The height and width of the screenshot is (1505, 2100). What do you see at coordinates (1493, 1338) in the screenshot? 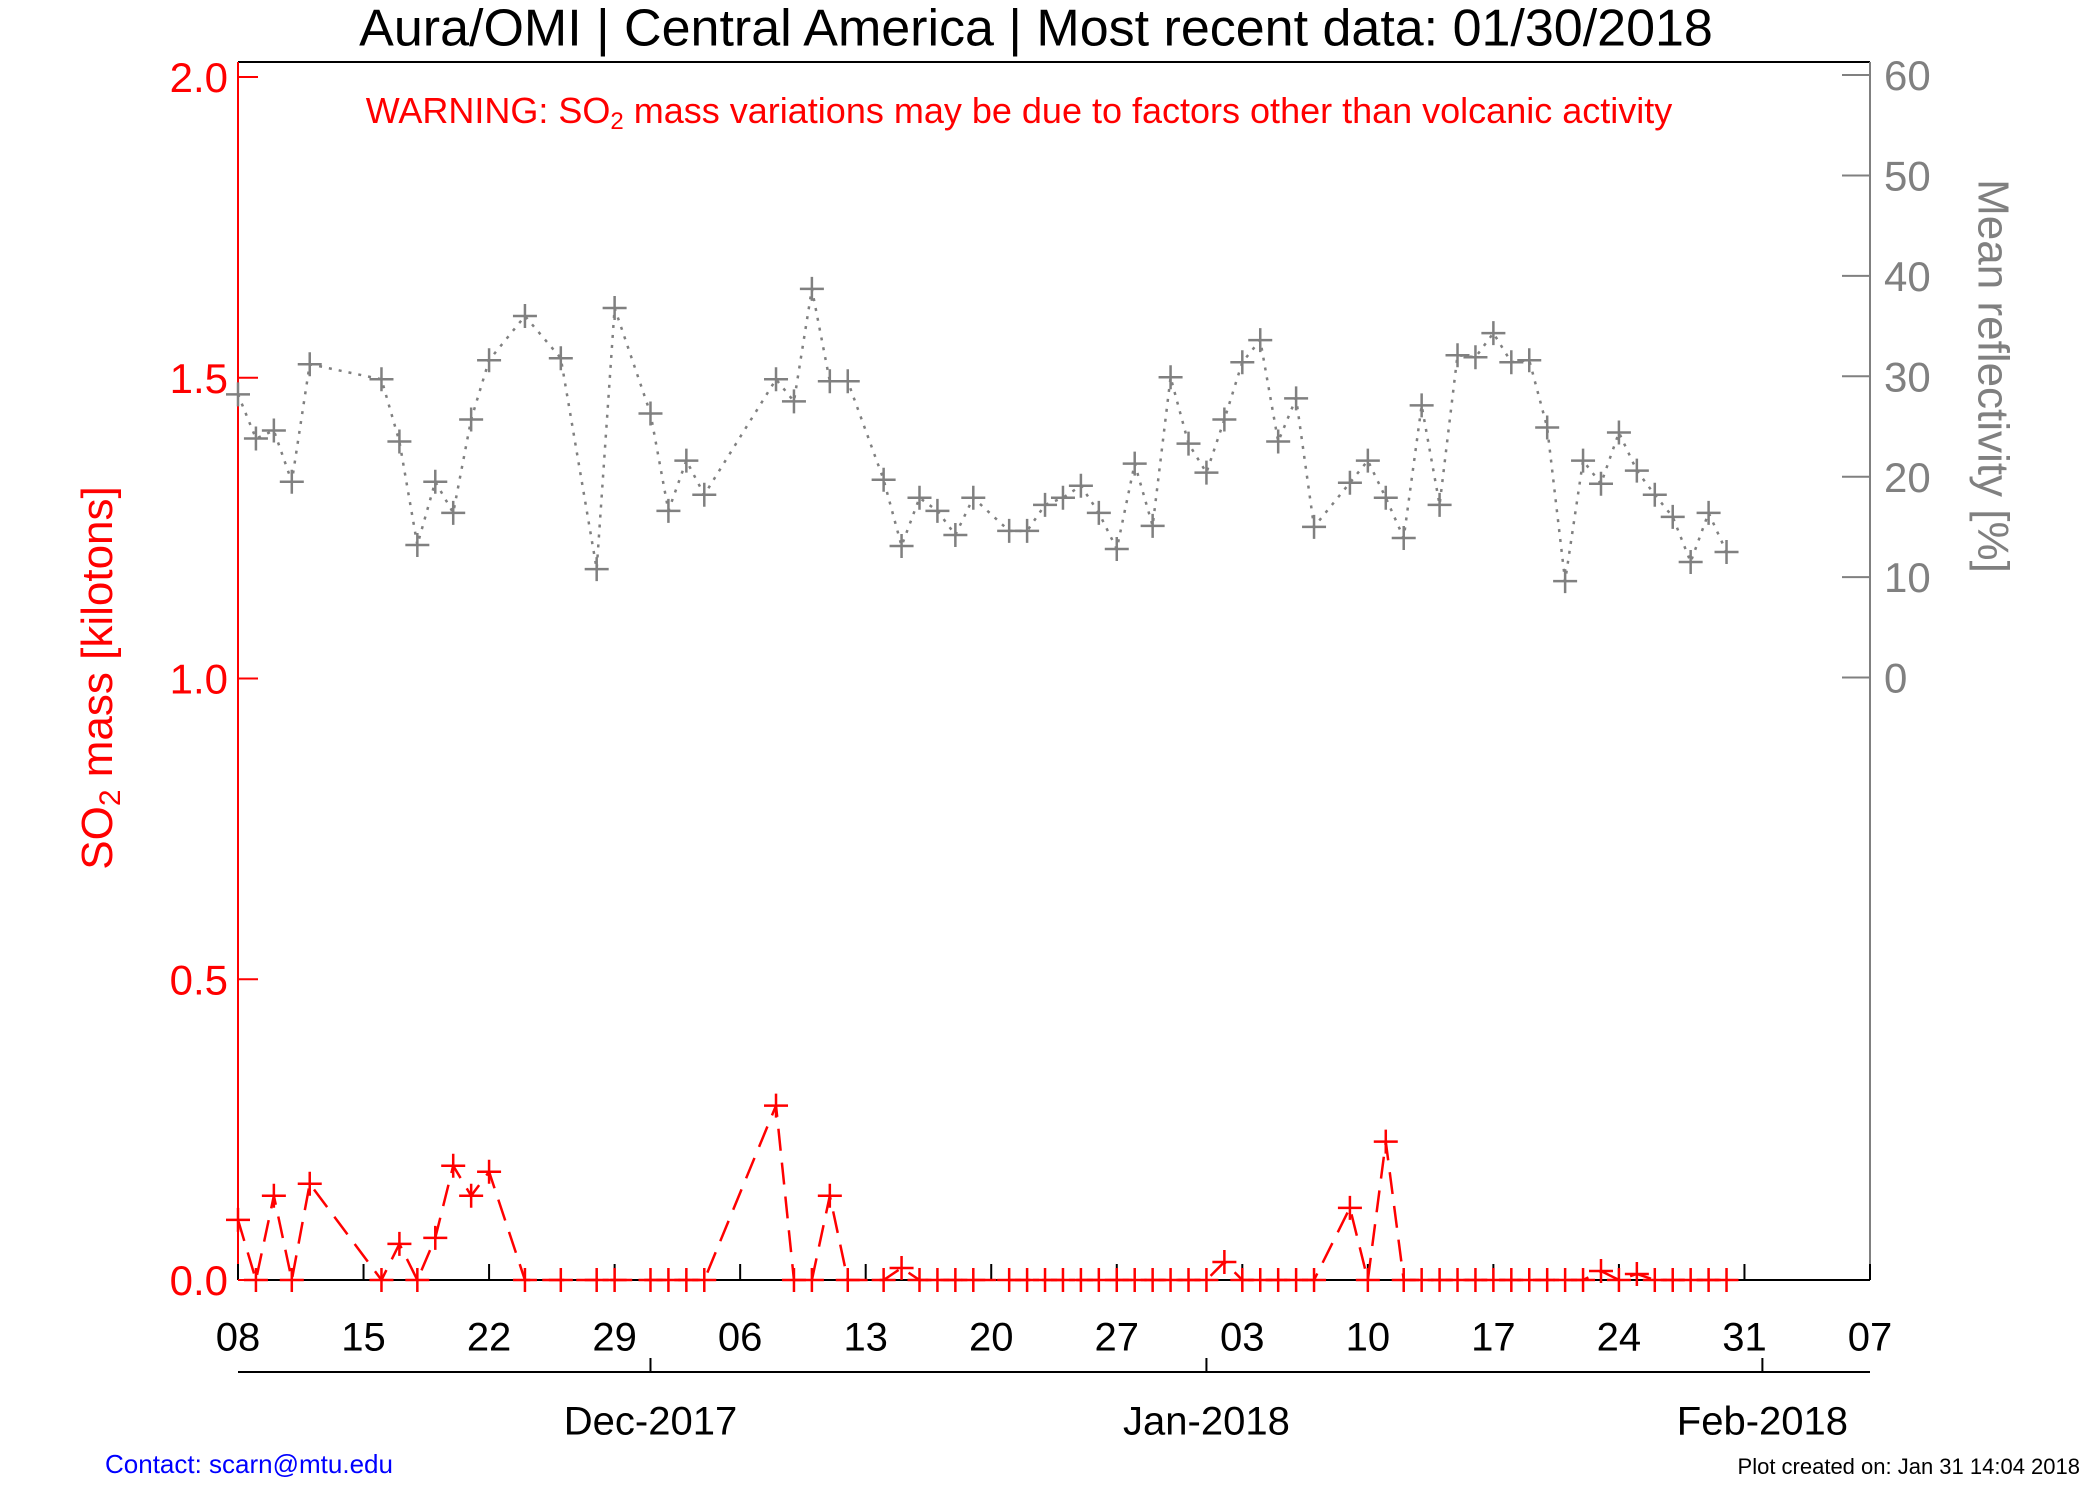
I see `x-tick-label: 17` at bounding box center [1493, 1338].